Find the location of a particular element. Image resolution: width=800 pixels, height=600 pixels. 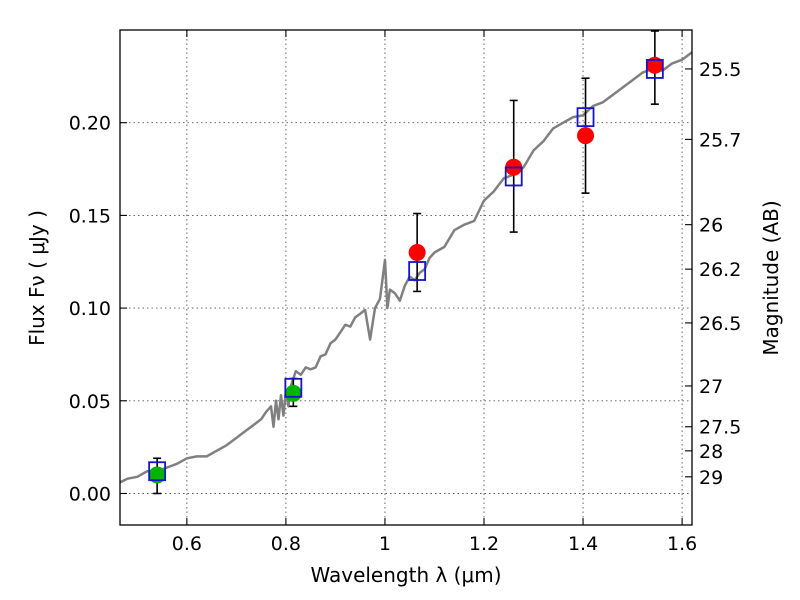

x-tick-label: 1.6 is located at coordinates (682, 544).